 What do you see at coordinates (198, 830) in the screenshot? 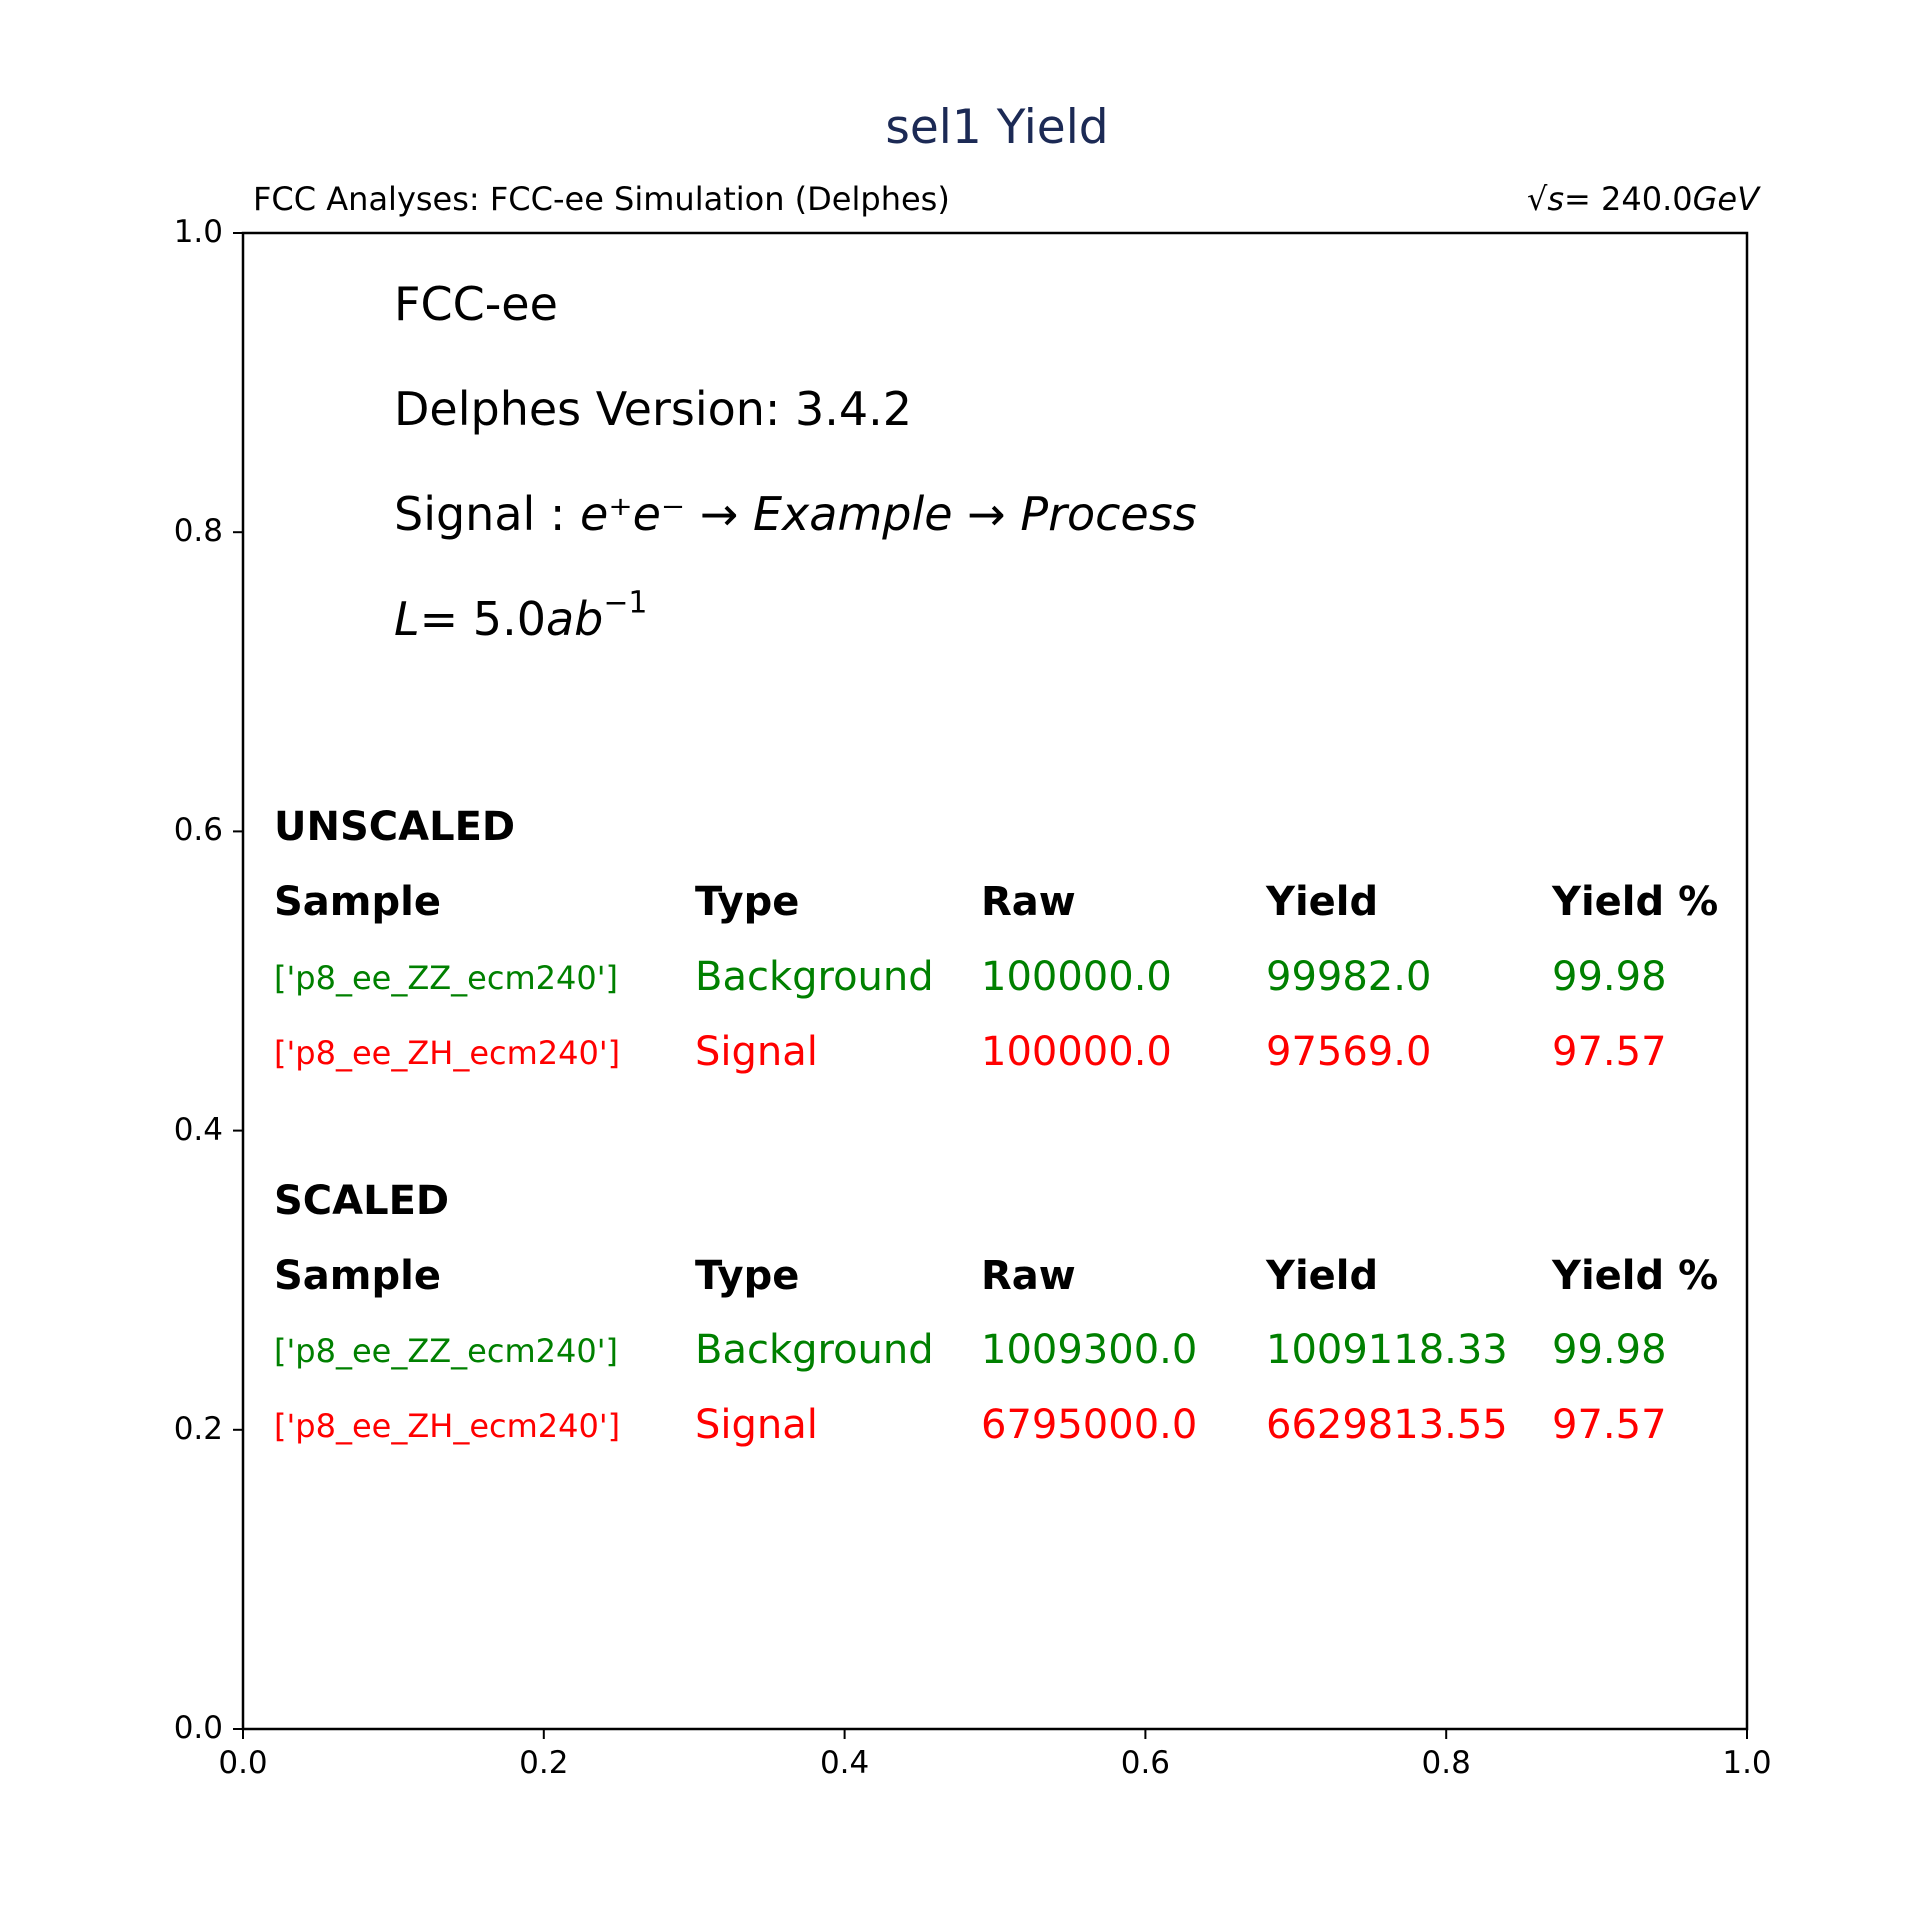
I see `y-tick-label: 0.6` at bounding box center [198, 830].